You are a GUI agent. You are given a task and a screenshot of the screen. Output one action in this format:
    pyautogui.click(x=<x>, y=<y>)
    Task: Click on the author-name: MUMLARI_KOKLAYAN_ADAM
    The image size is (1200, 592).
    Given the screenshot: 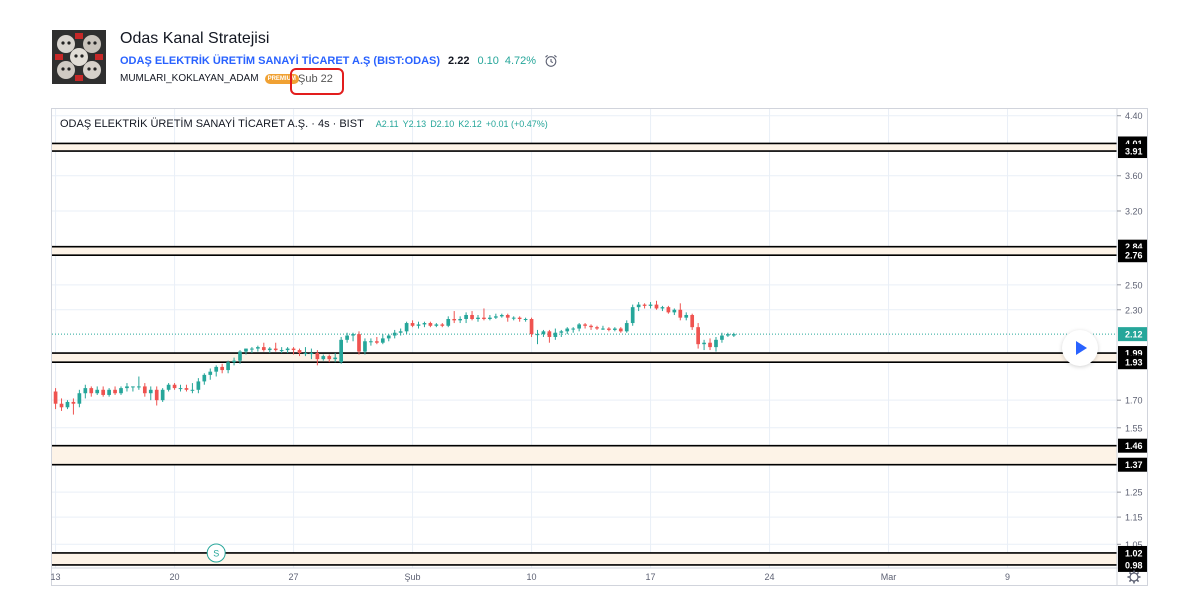 What is the action you would take?
    pyautogui.click(x=189, y=78)
    